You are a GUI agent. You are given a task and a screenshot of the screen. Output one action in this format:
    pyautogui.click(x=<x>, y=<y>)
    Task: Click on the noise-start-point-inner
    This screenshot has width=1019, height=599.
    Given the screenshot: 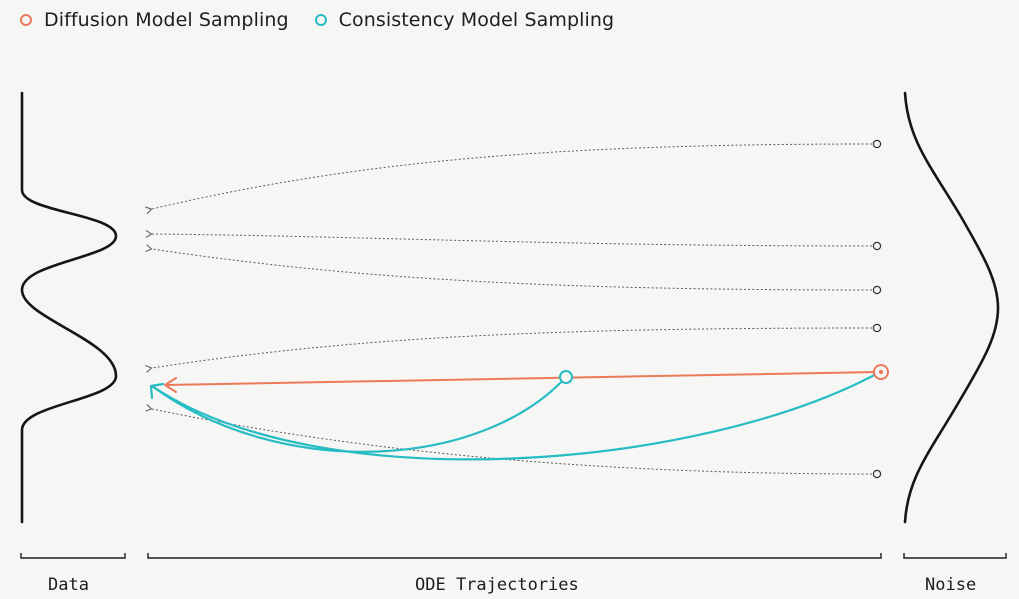 What is the action you would take?
    pyautogui.click(x=881, y=372)
    